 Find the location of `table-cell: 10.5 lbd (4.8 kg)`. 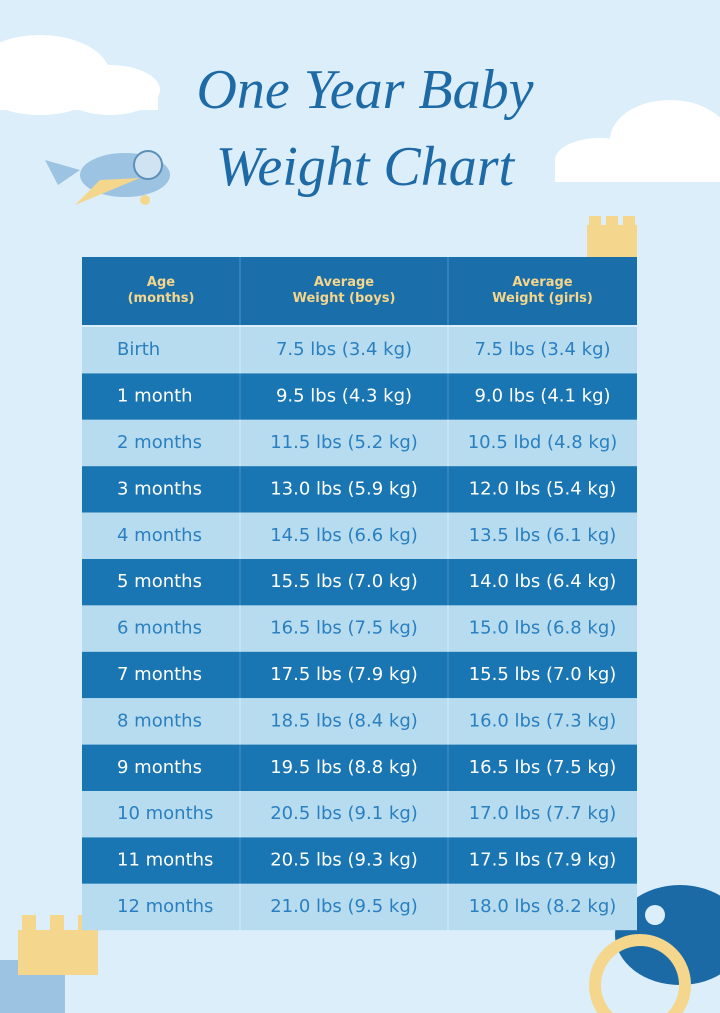

table-cell: 10.5 lbd (4.8 kg) is located at coordinates (543, 442).